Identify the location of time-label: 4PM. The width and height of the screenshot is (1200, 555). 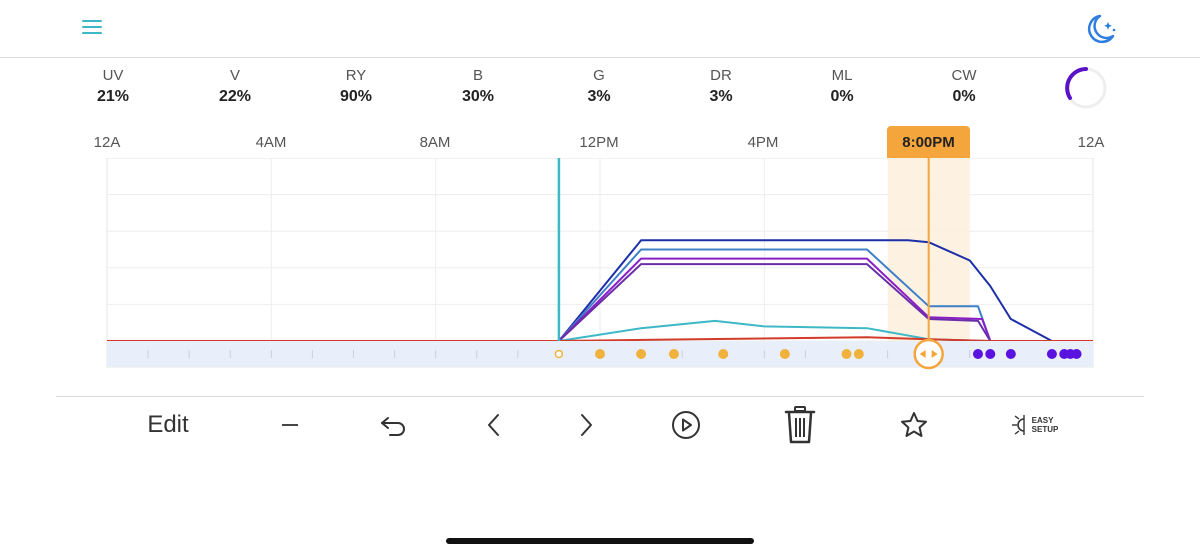
(763, 142).